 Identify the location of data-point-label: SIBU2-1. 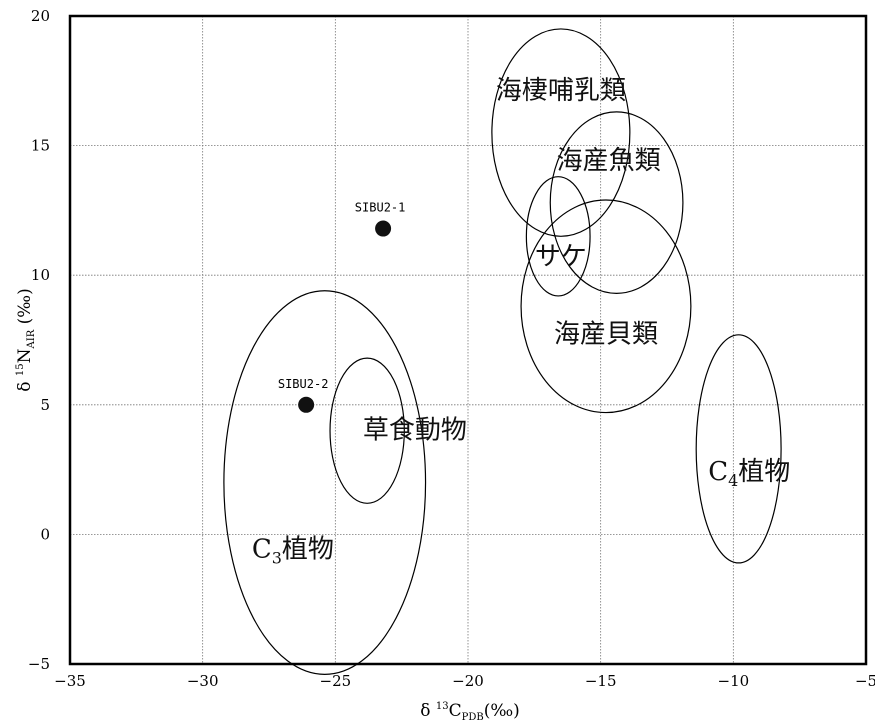
(380, 208).